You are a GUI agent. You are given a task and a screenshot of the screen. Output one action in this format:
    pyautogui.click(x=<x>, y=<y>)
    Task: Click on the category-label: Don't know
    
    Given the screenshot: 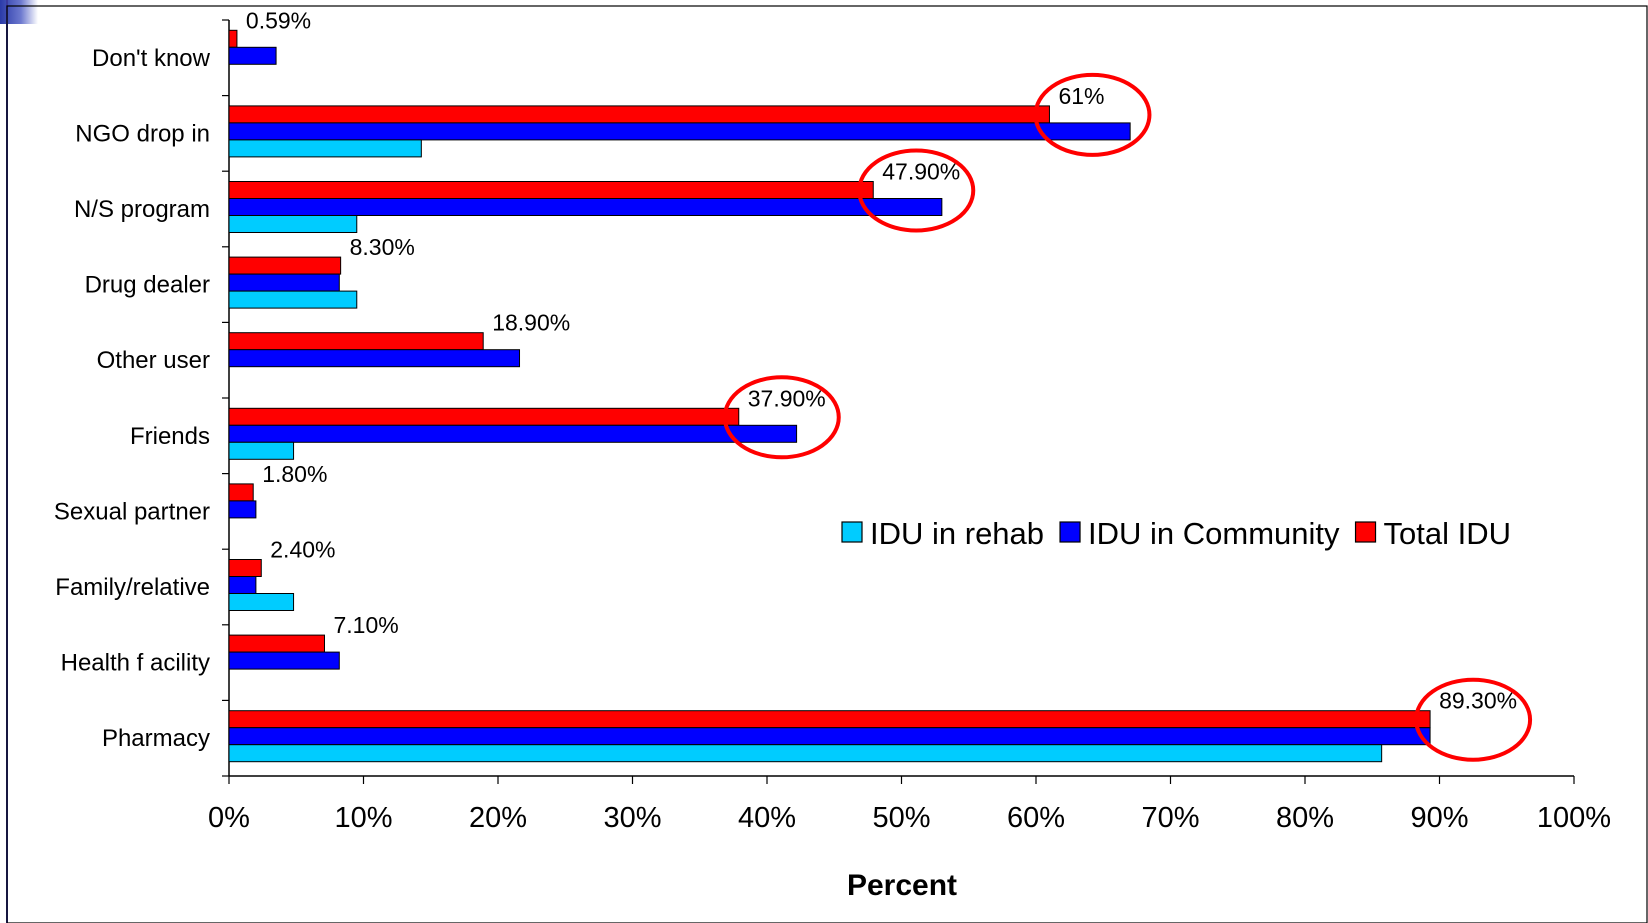 What is the action you would take?
    pyautogui.click(x=151, y=58)
    